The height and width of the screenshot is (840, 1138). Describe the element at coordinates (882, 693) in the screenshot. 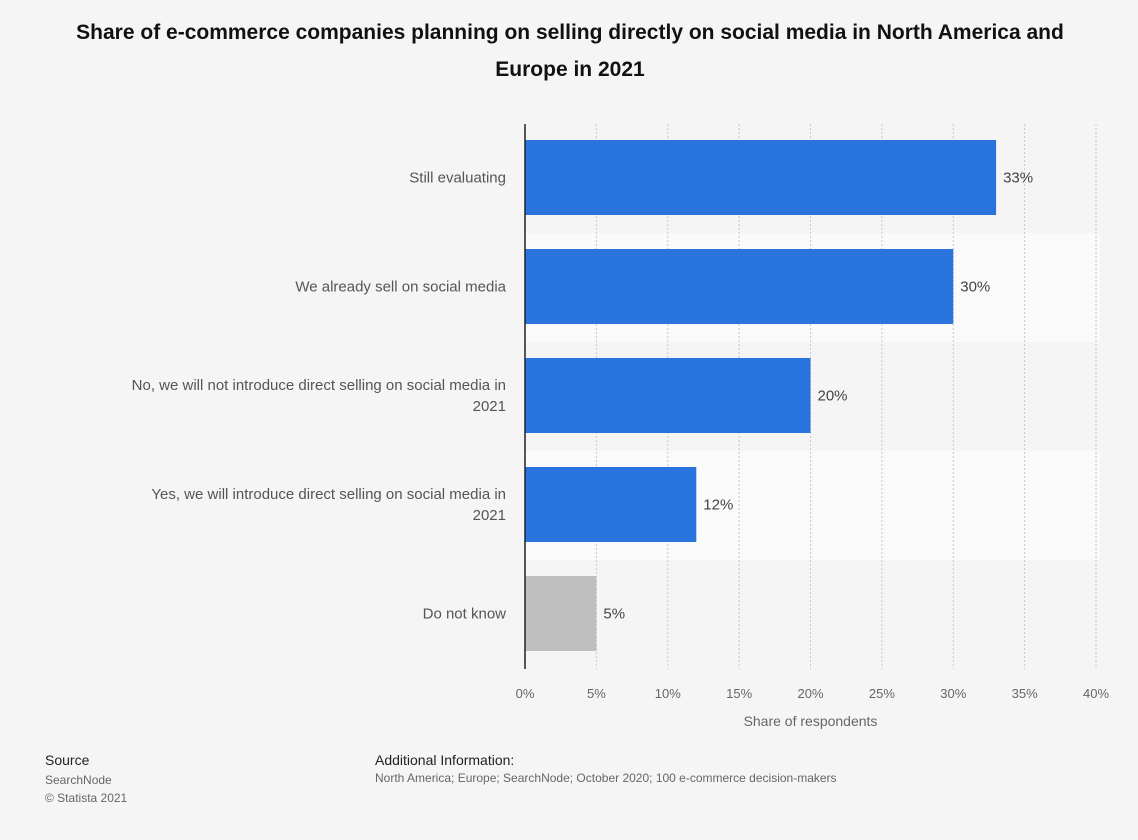

I see `x-tick-label: 25%` at that location.